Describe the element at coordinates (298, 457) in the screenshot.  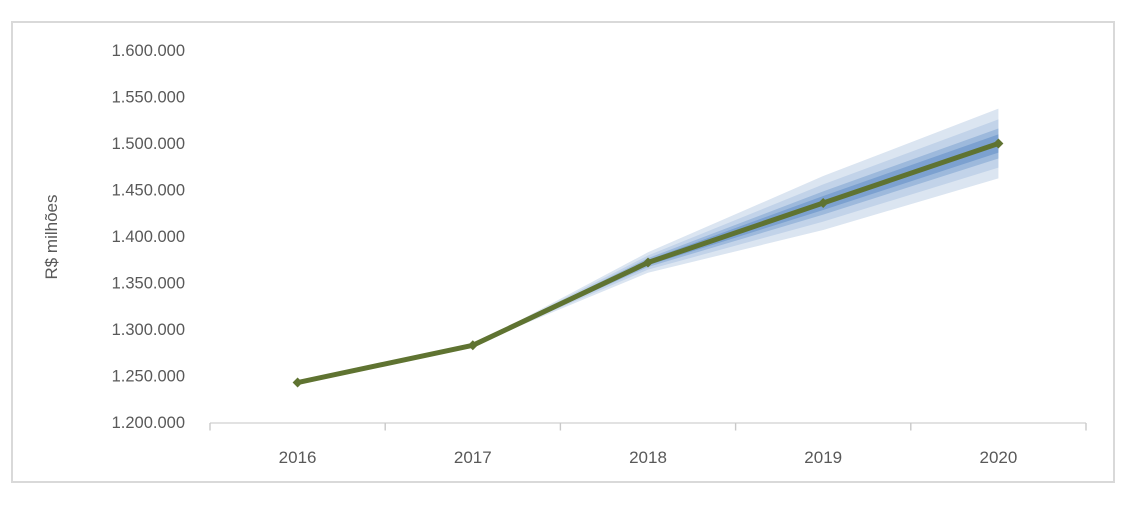
I see `x-tick-label: 2016` at that location.